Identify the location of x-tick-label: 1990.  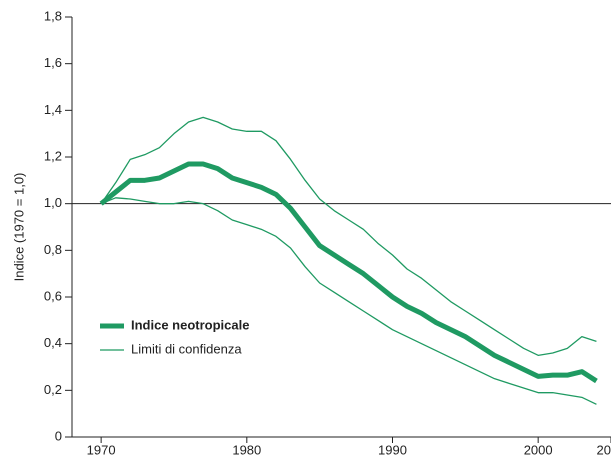
(392, 449).